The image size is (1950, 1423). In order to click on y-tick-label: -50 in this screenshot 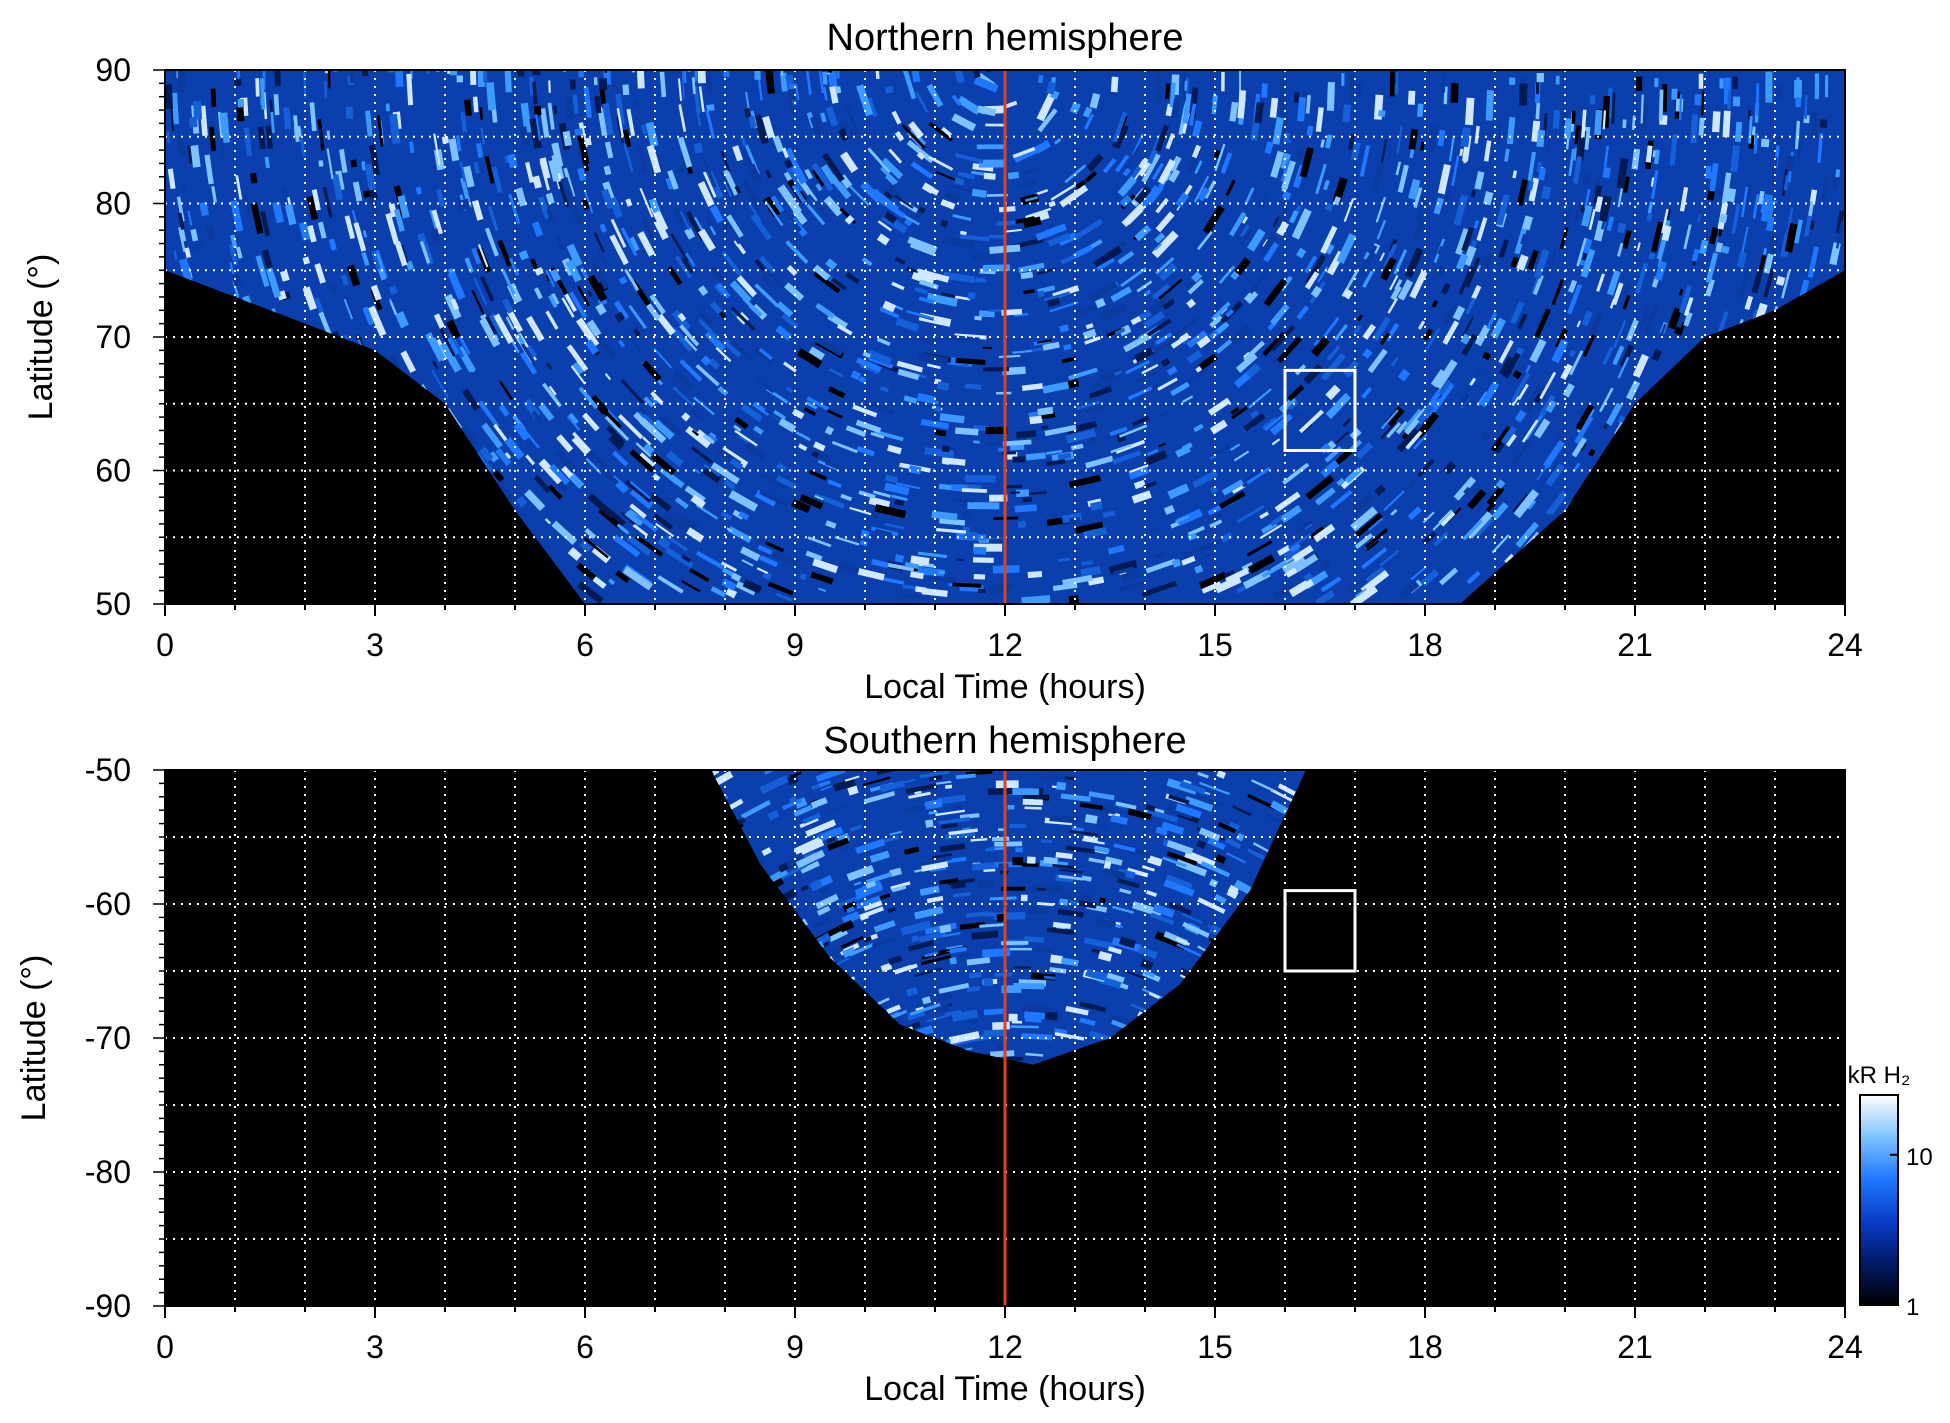, I will do `click(108, 770)`.